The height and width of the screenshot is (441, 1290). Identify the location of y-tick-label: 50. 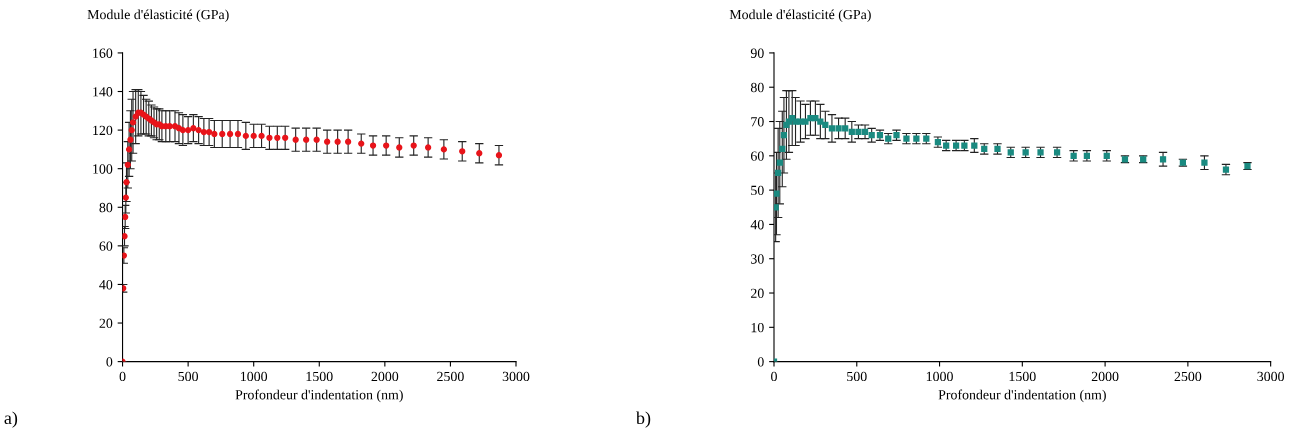
(757, 190).